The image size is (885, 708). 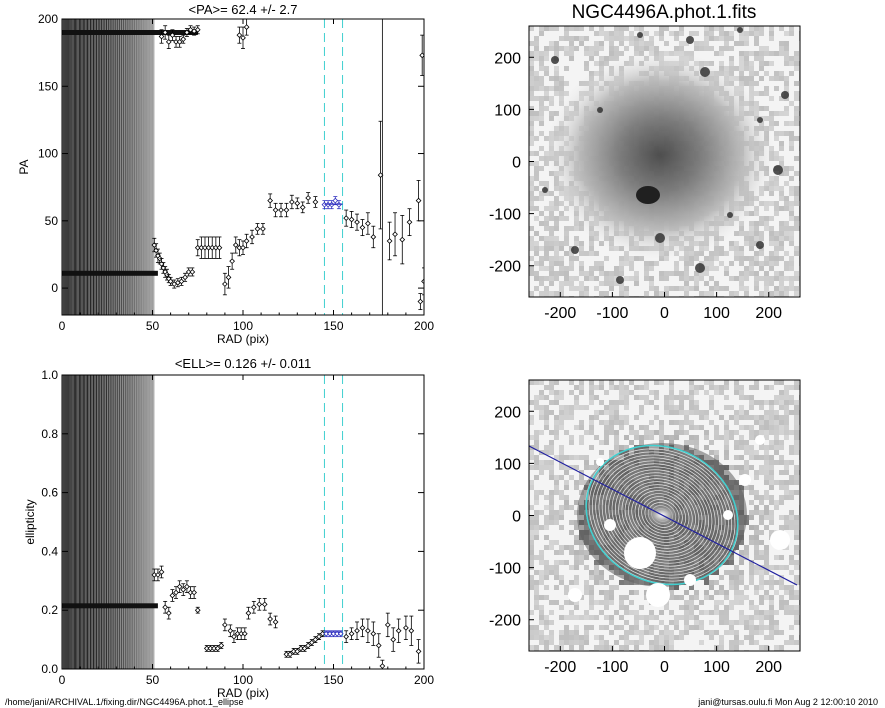 I want to click on ell-x-tick-label: 100, so click(x=243, y=680).